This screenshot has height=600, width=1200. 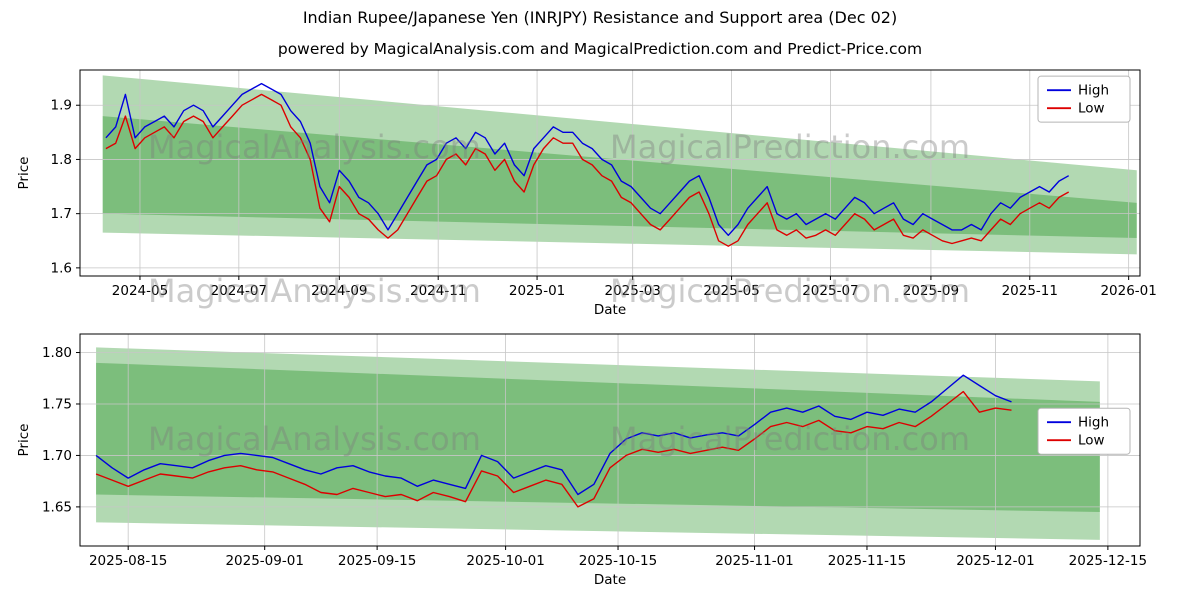 I want to click on x-tick-label: 2025-08-15, so click(x=128, y=561).